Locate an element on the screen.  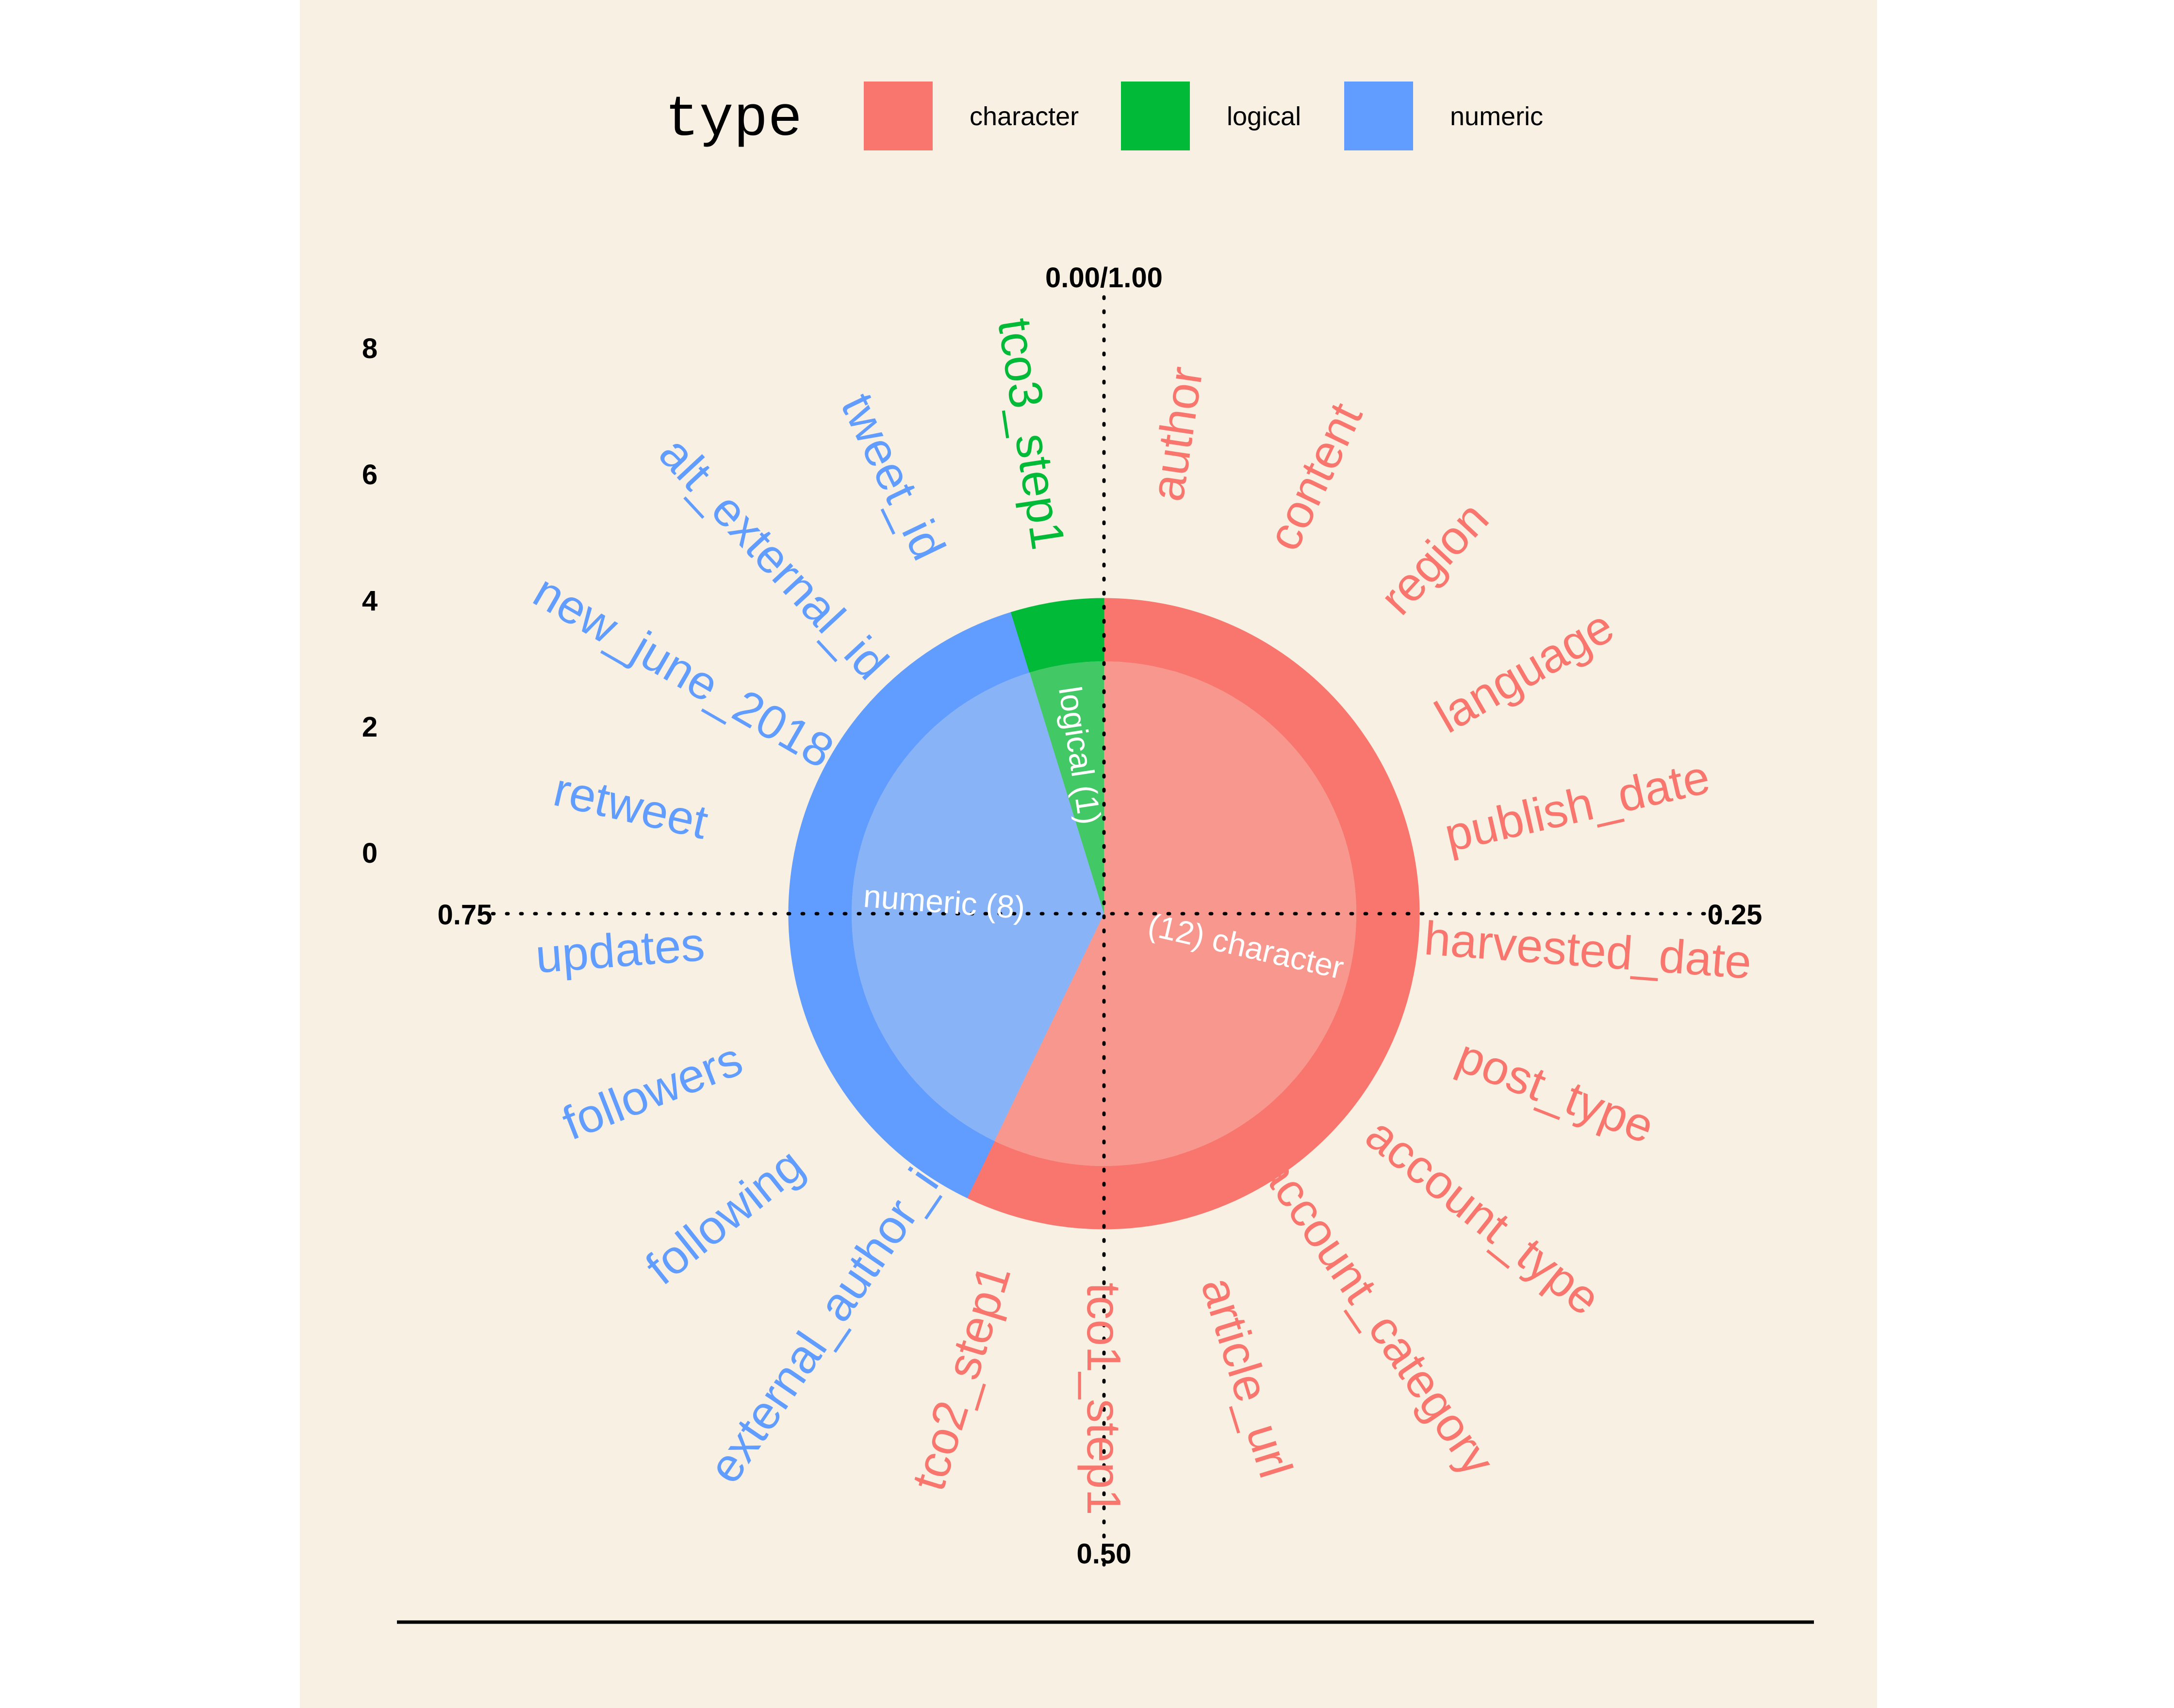
legend-label-character: character is located at coordinates (1025, 116).